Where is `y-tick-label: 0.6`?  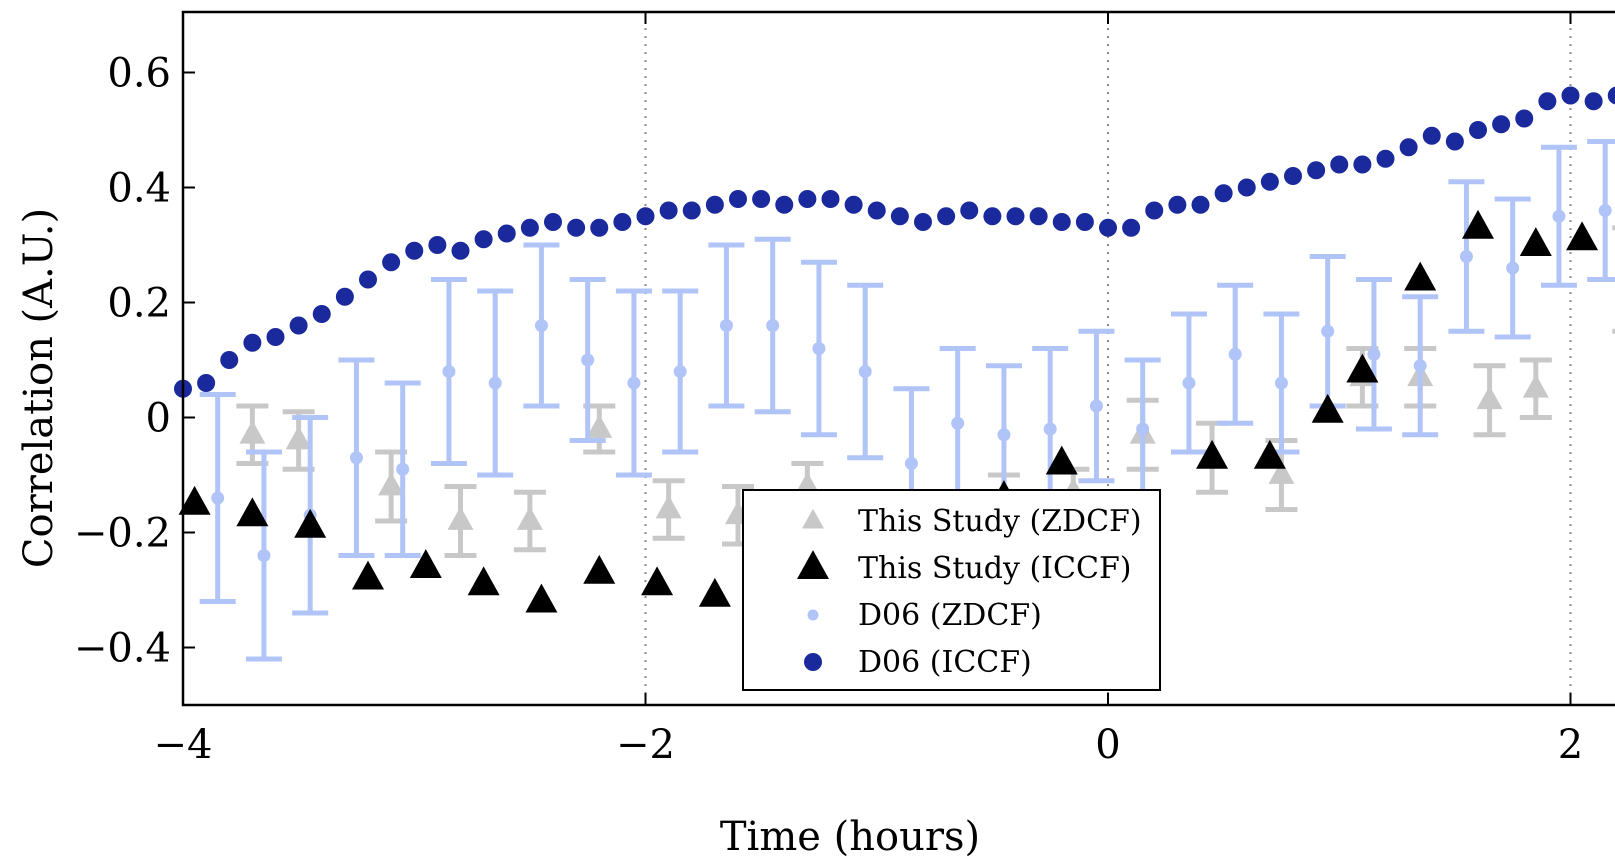 y-tick-label: 0.6 is located at coordinates (139, 74).